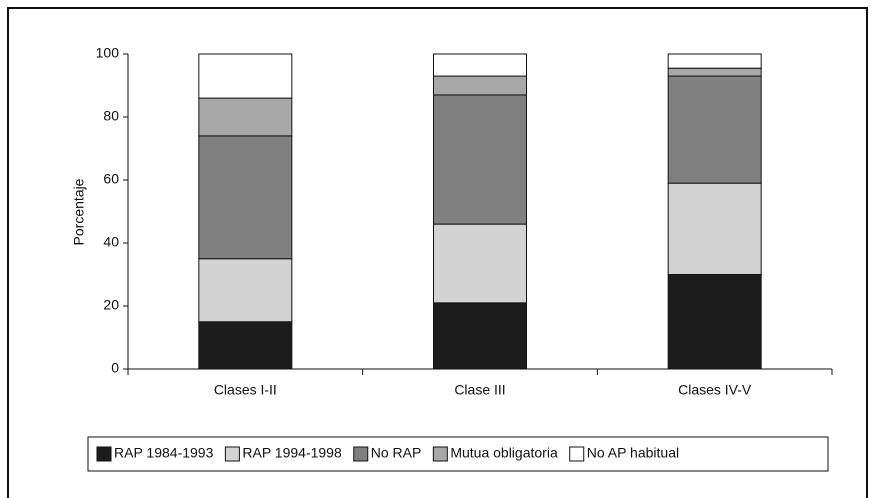 The image size is (876, 498). Describe the element at coordinates (111, 179) in the screenshot. I see `y-tick-label: 60` at that location.